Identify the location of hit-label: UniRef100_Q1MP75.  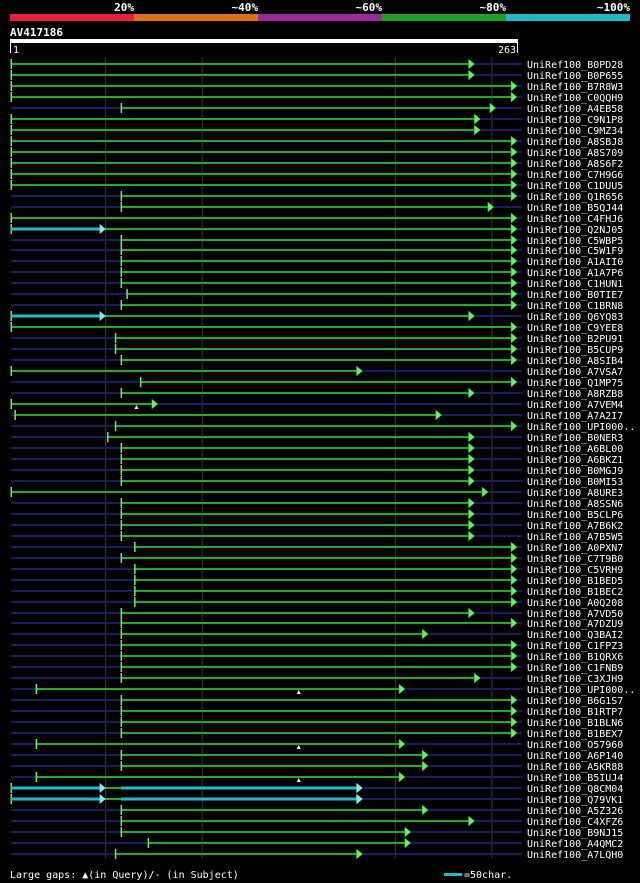
(575, 383).